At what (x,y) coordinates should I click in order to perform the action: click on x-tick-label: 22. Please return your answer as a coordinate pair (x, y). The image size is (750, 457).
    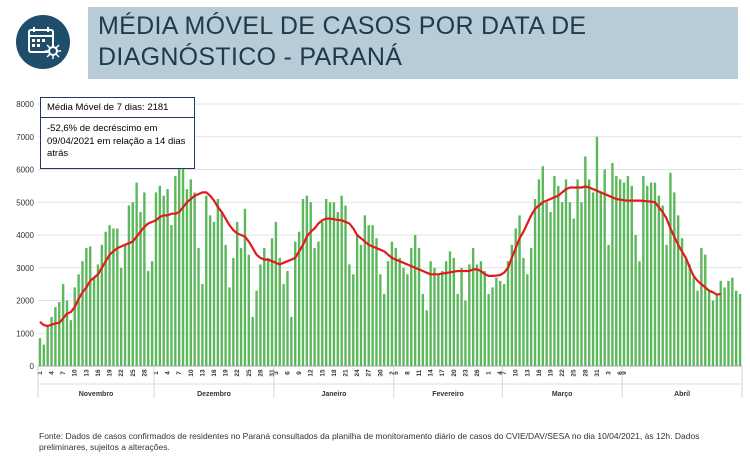
    Looking at the image, I should click on (562, 373).